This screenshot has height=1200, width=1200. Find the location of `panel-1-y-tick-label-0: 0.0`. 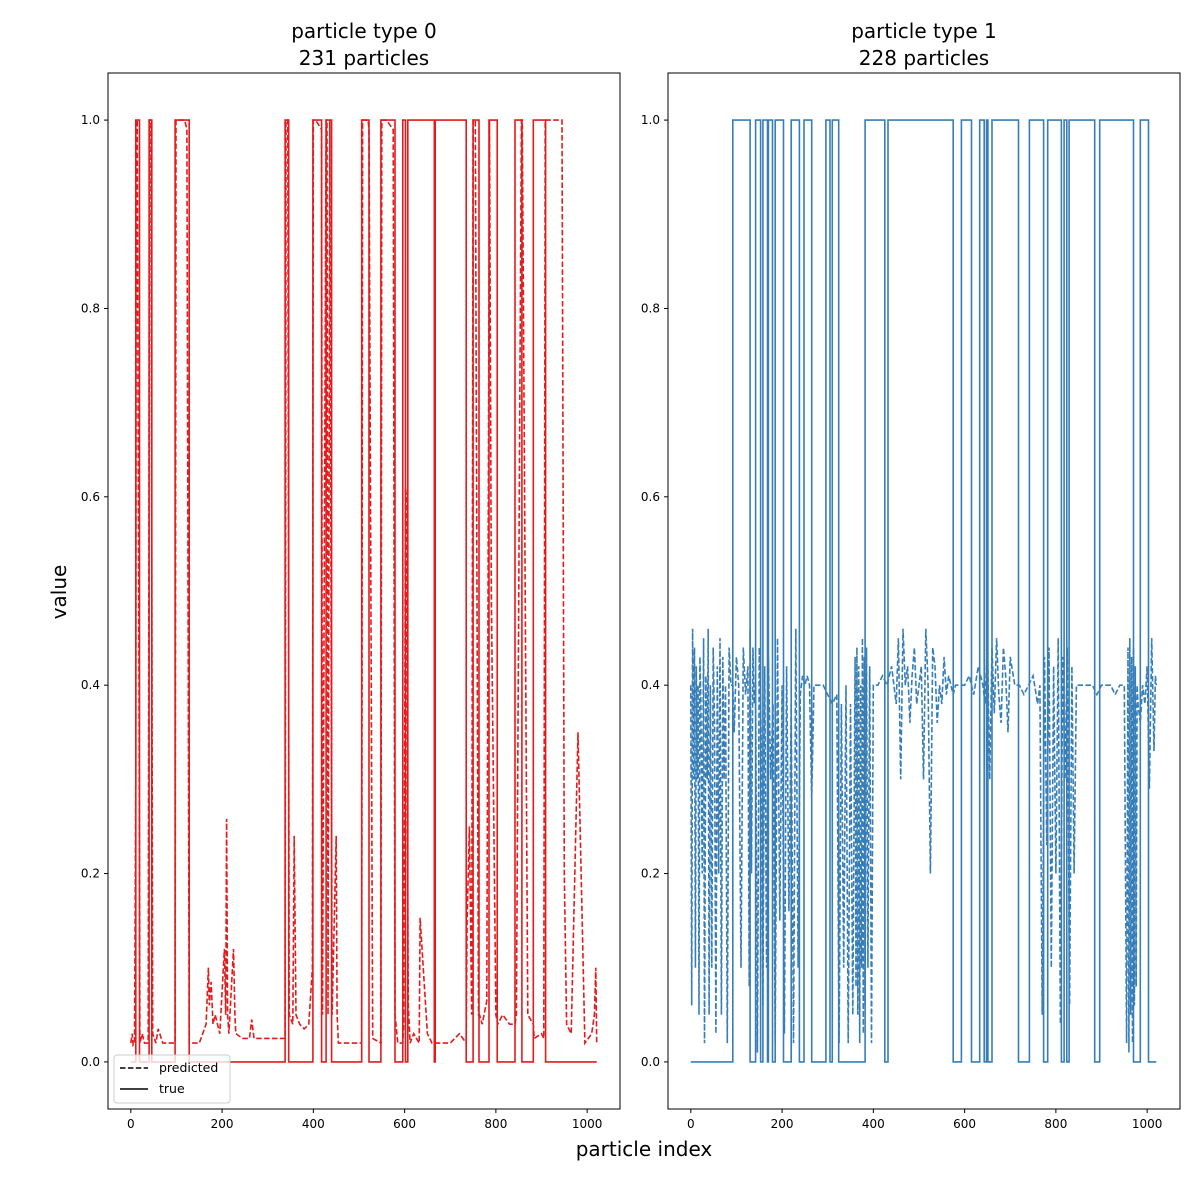

panel-1-y-tick-label-0: 0.0 is located at coordinates (650, 1062).